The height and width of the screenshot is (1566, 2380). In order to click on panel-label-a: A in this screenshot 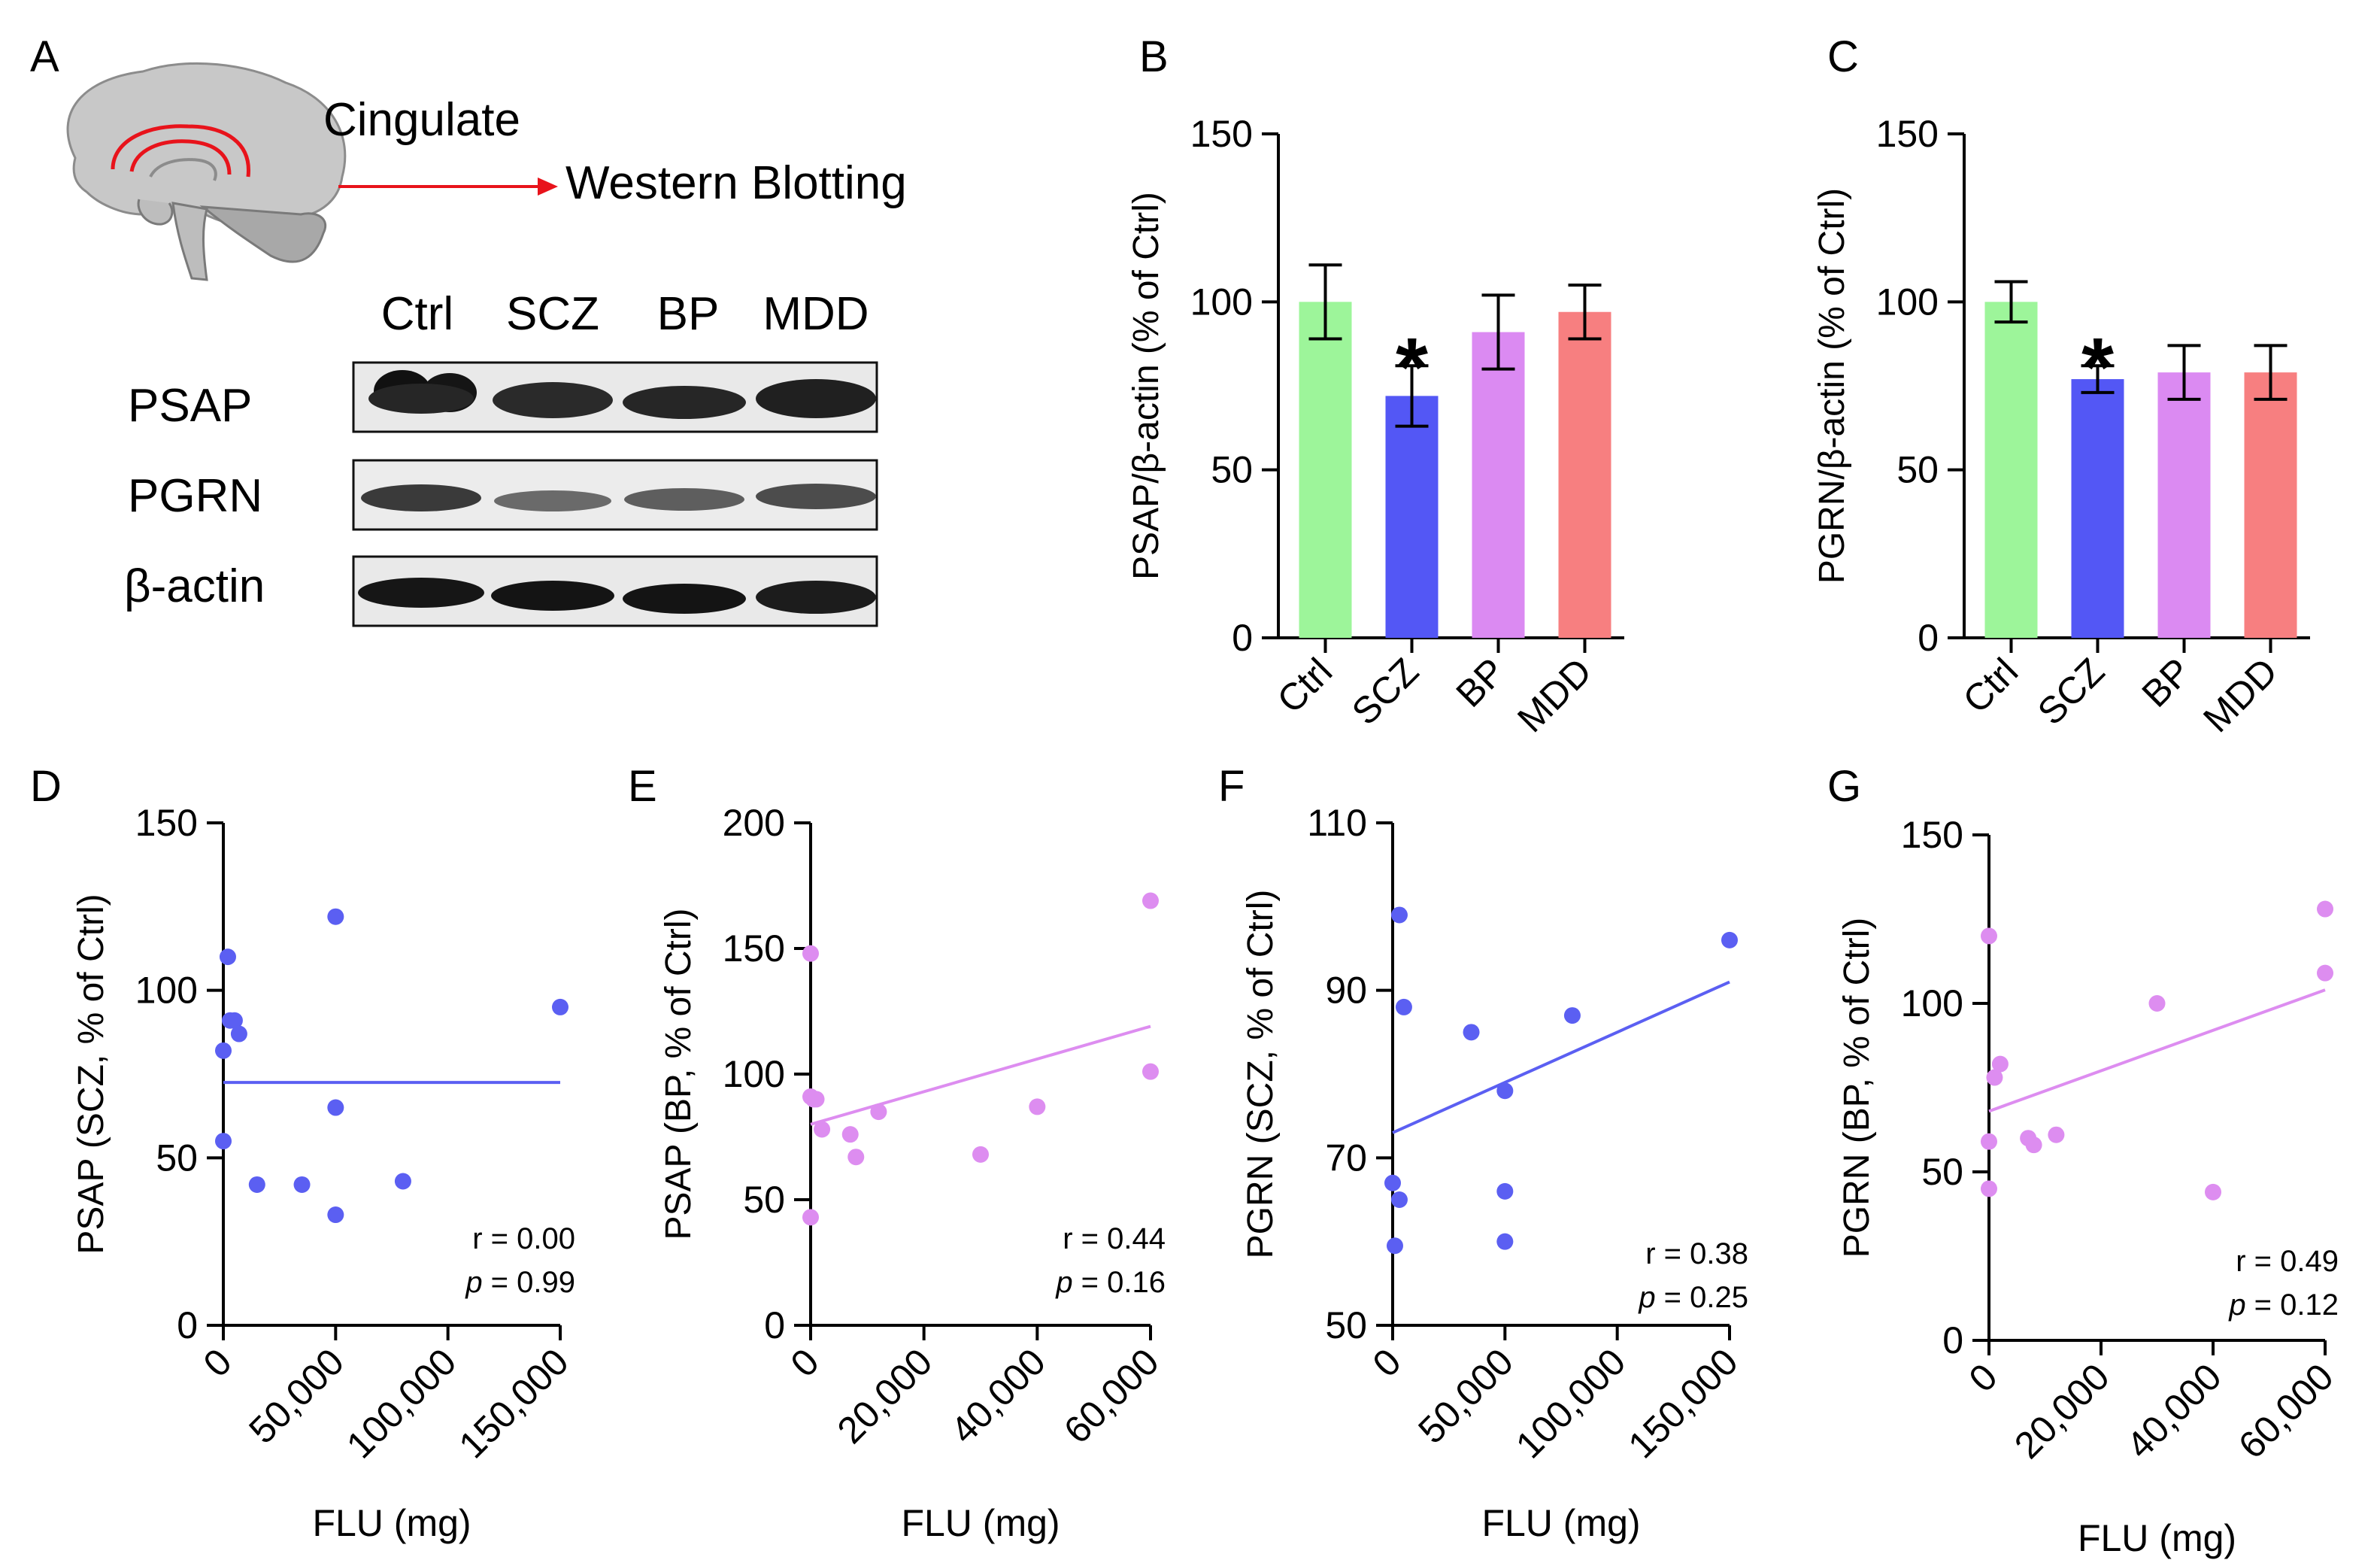, I will do `click(44, 56)`.